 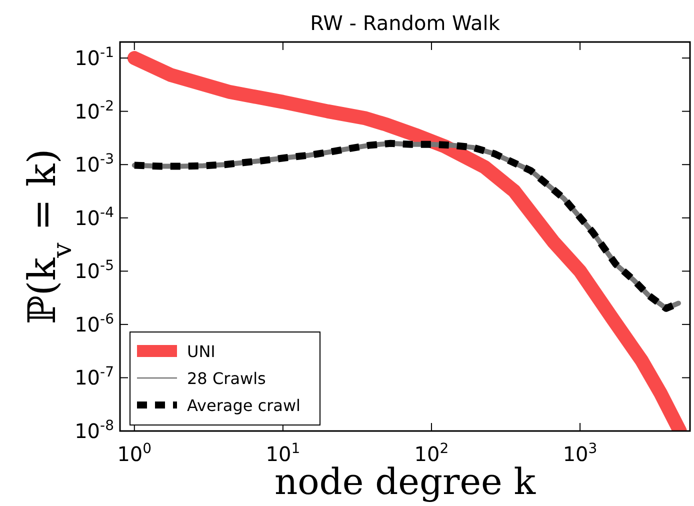 What do you see at coordinates (94, 430) in the screenshot?
I see `y-tick-label: 10$^{-8}$` at bounding box center [94, 430].